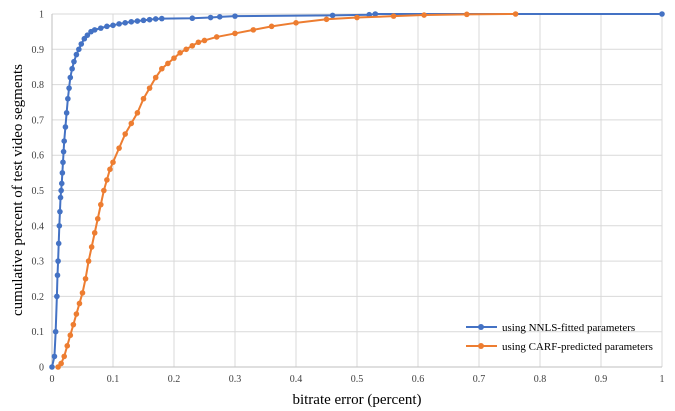 This screenshot has height=411, width=675. Describe the element at coordinates (601, 379) in the screenshot. I see `x-tick-label: 0.9` at that location.